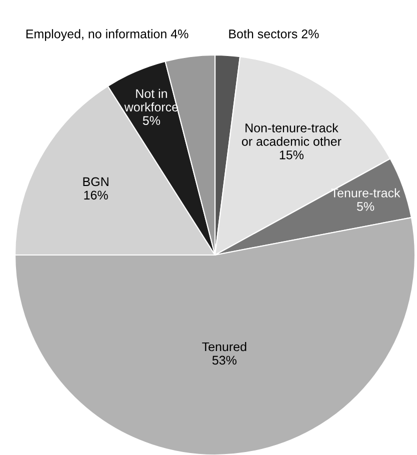  I want to click on data-label: 16%, so click(96, 195).